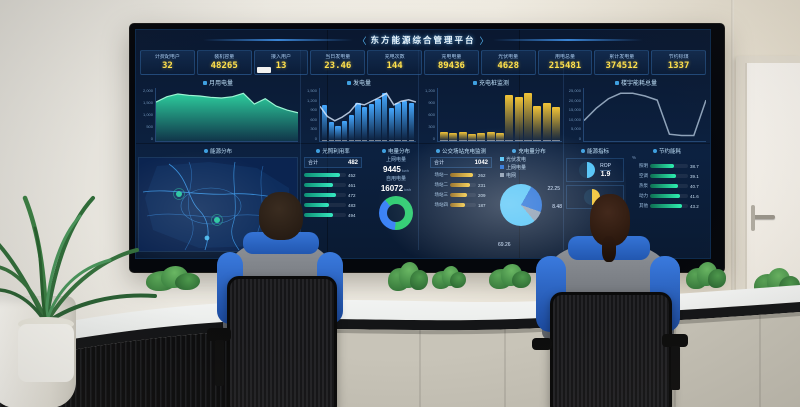  I want to click on door, so click(768, 181).